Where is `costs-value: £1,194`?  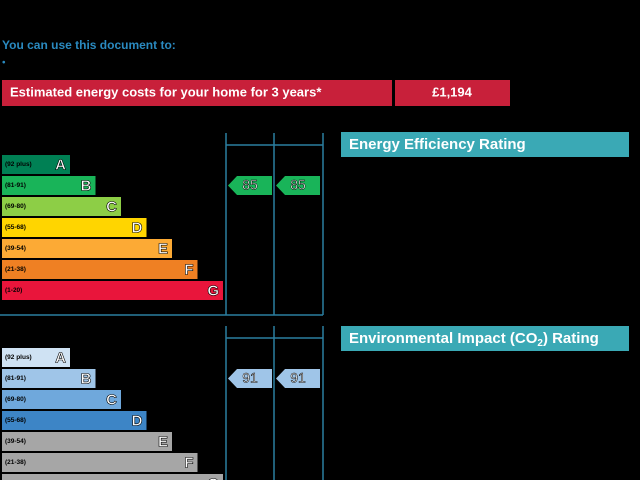
costs-value: £1,194 is located at coordinates (452, 91).